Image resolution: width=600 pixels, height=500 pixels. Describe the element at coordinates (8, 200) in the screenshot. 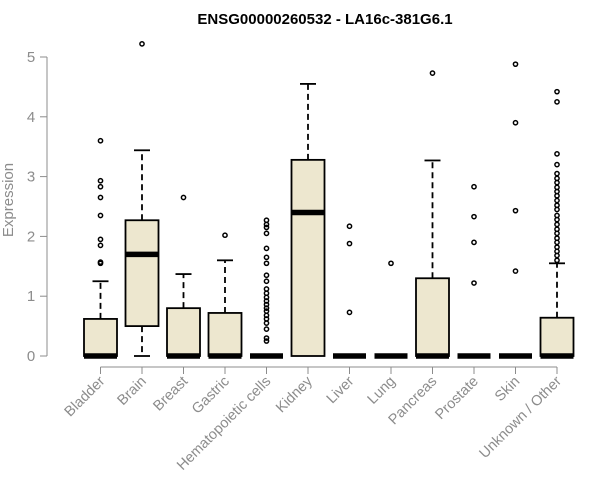

I see `y-axis-label: Expression` at that location.